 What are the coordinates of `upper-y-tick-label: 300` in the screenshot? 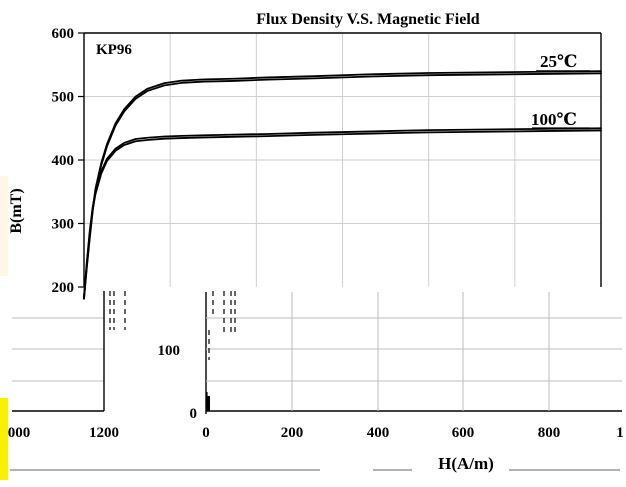 It's located at (63, 225).